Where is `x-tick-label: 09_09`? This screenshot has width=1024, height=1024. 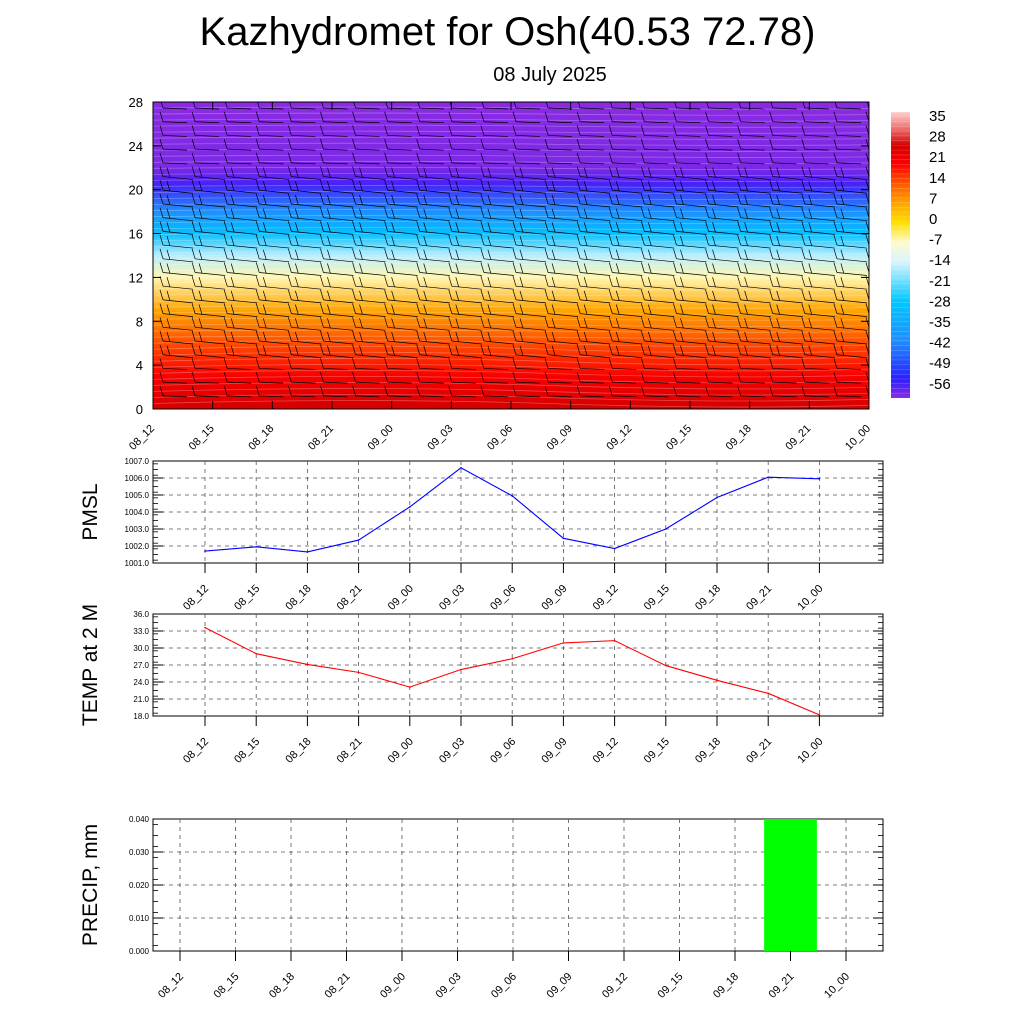 x-tick-label: 09_09 is located at coordinates (554, 751).